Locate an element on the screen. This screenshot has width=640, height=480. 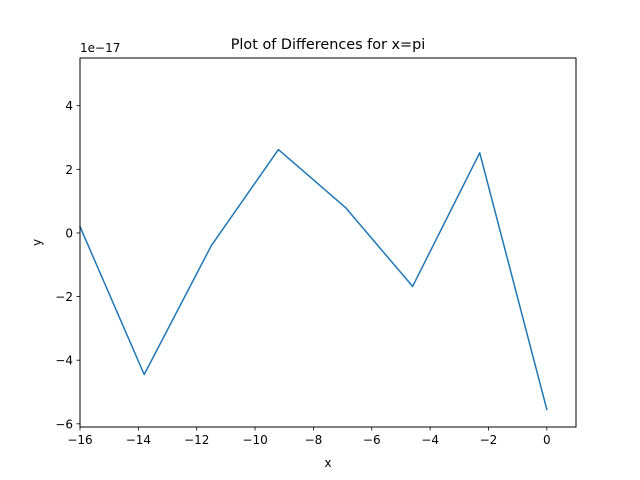
y-tick-label: −4 is located at coordinates (64, 361).